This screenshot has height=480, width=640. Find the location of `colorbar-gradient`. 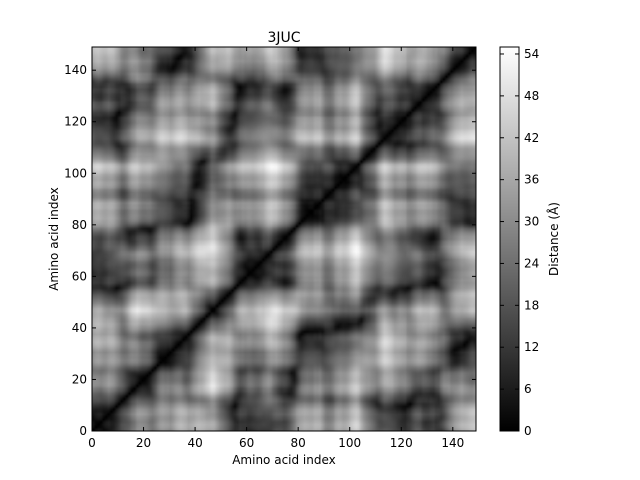

colorbar-gradient is located at coordinates (509, 239).